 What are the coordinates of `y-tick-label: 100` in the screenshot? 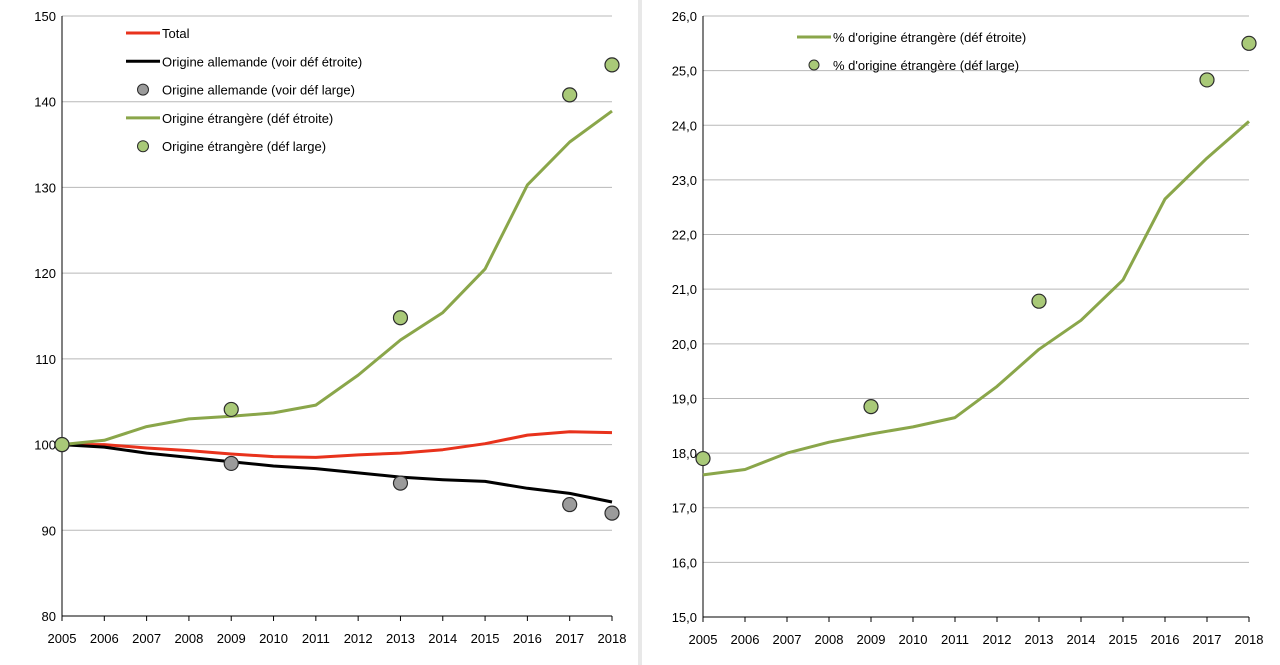 It's located at (45, 445).